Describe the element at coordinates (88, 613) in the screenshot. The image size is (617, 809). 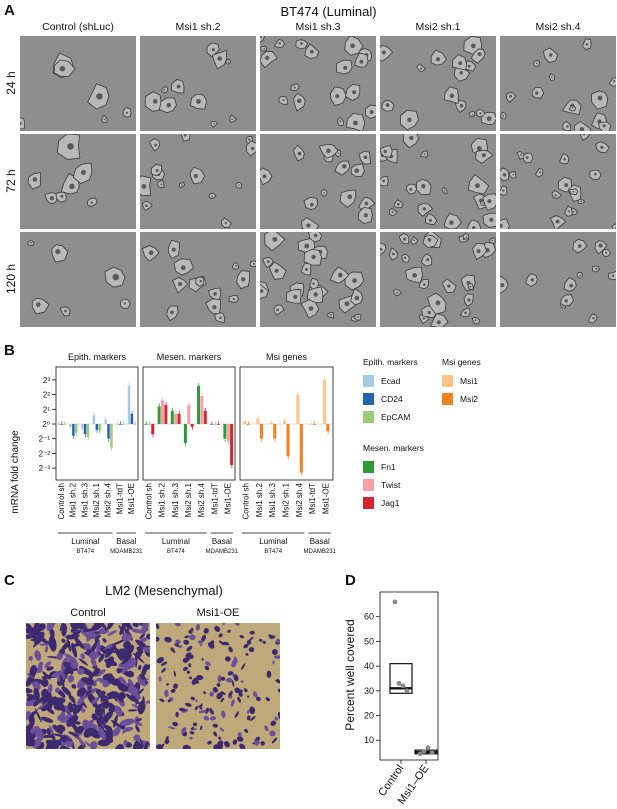
I see `control-label: Control` at that location.